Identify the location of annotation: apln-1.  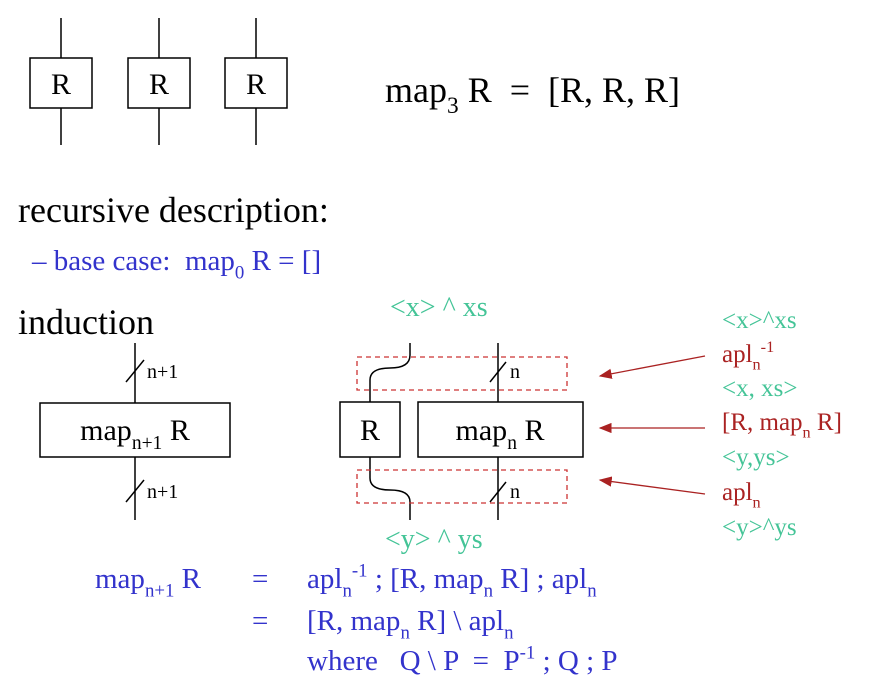
(748, 356).